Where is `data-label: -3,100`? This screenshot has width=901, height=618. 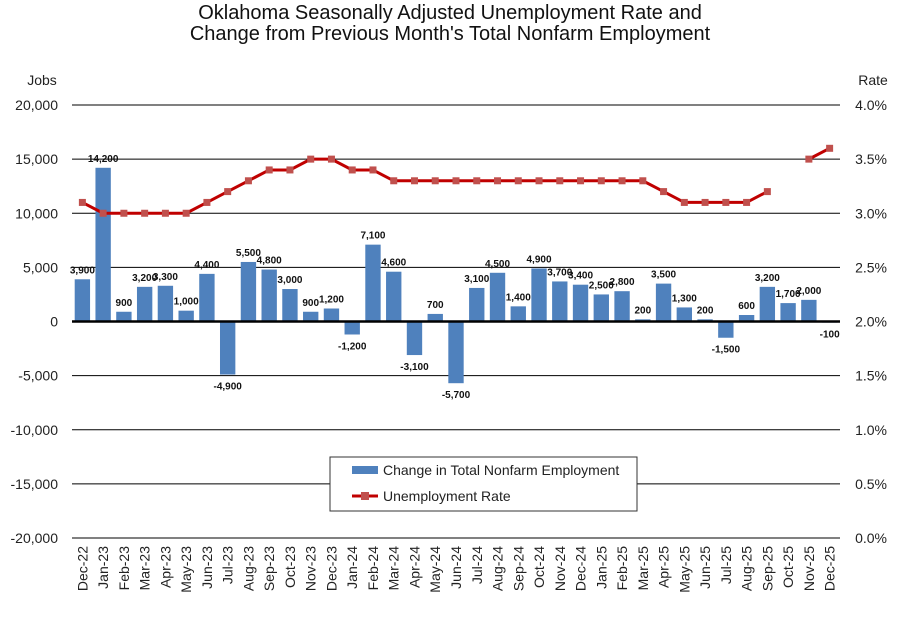
data-label: -3,100 is located at coordinates (414, 367).